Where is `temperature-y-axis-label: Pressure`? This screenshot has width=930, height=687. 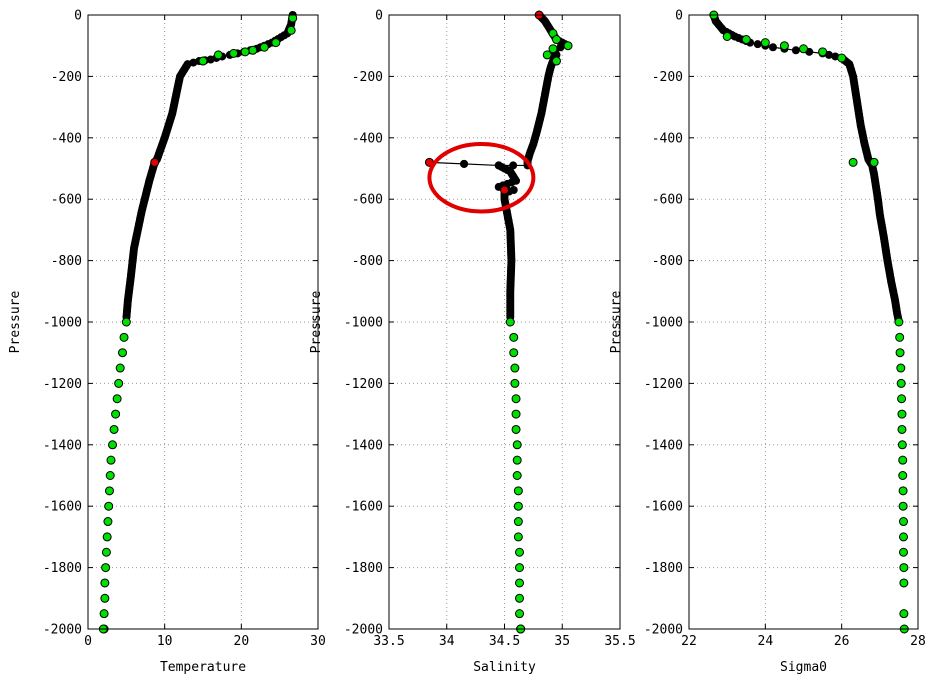 temperature-y-axis-label: Pressure is located at coordinates (15, 322).